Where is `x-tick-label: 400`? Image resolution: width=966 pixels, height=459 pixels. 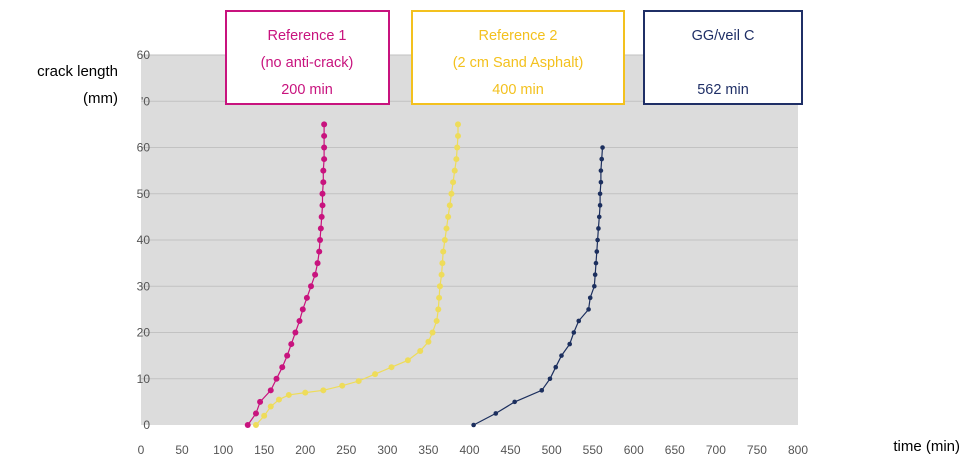 x-tick-label: 400 is located at coordinates (469, 450).